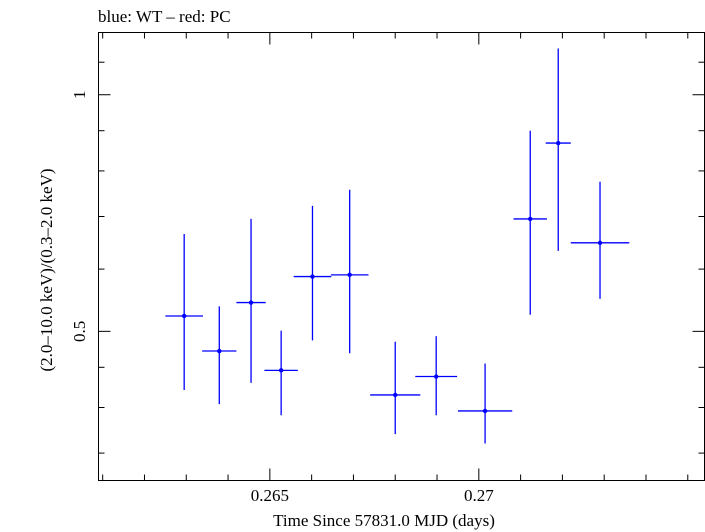 Image resolution: width=705 pixels, height=532 pixels. What do you see at coordinates (270, 495) in the screenshot?
I see `x-tick-label: 0.265` at bounding box center [270, 495].